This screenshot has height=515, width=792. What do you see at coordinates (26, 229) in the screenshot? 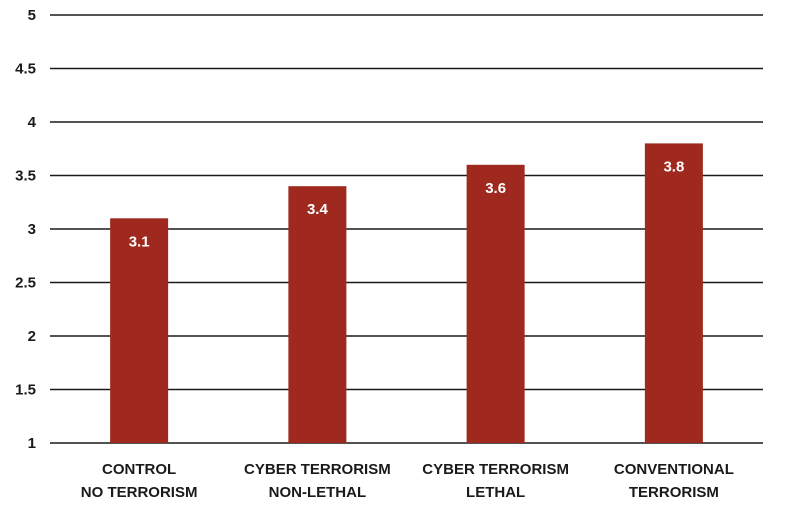
I see `y-axis-ticks: 1 1.5 2 2.5 3 3.5 4 4.5 5` at bounding box center [26, 229].